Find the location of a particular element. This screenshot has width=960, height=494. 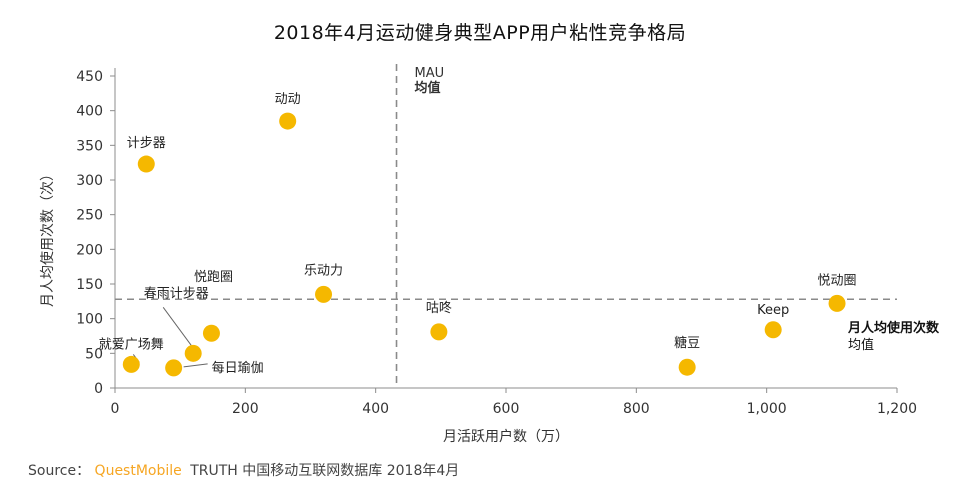

x-tick-label: 600 is located at coordinates (506, 409).